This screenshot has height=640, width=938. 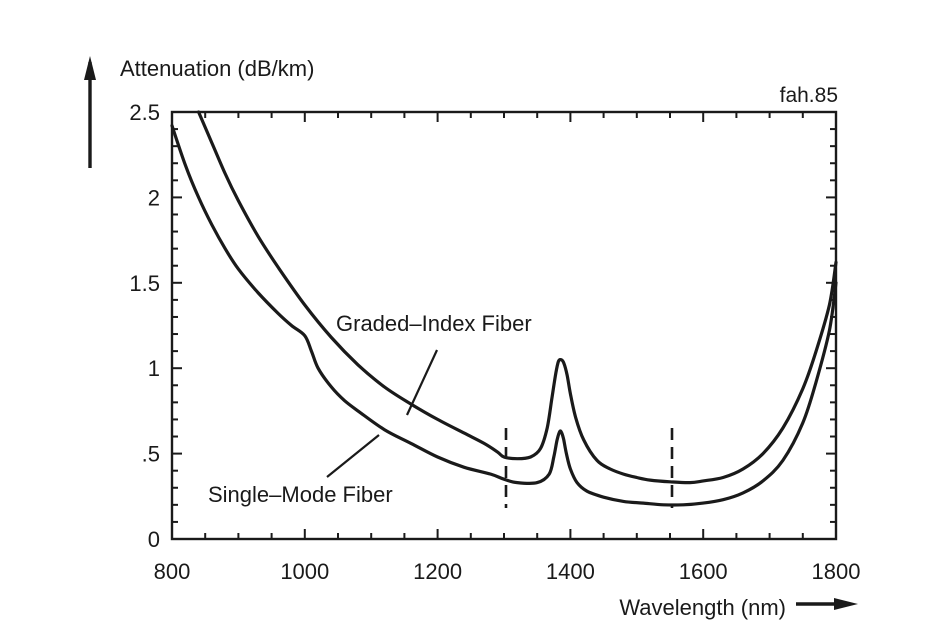 I want to click on graded-index-leader, so click(x=422, y=382).